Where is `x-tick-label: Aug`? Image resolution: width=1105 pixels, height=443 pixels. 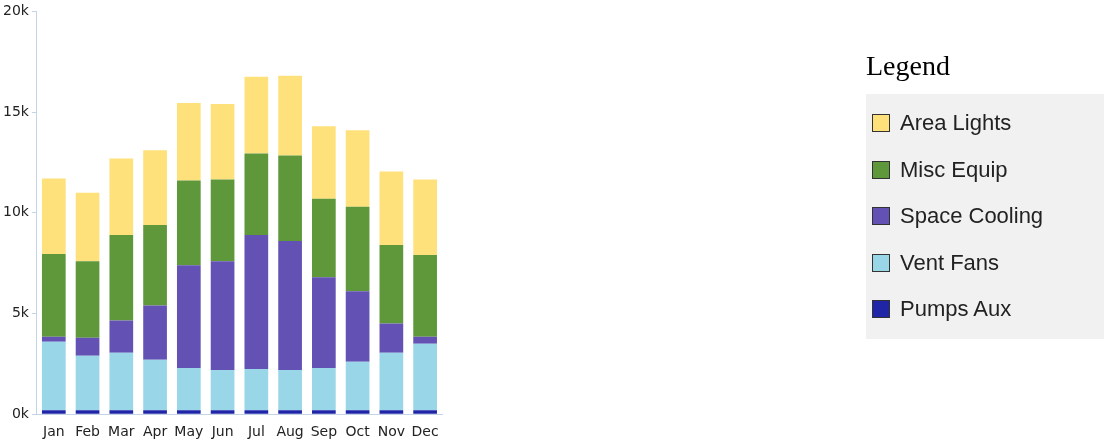 x-tick-label: Aug is located at coordinates (290, 431).